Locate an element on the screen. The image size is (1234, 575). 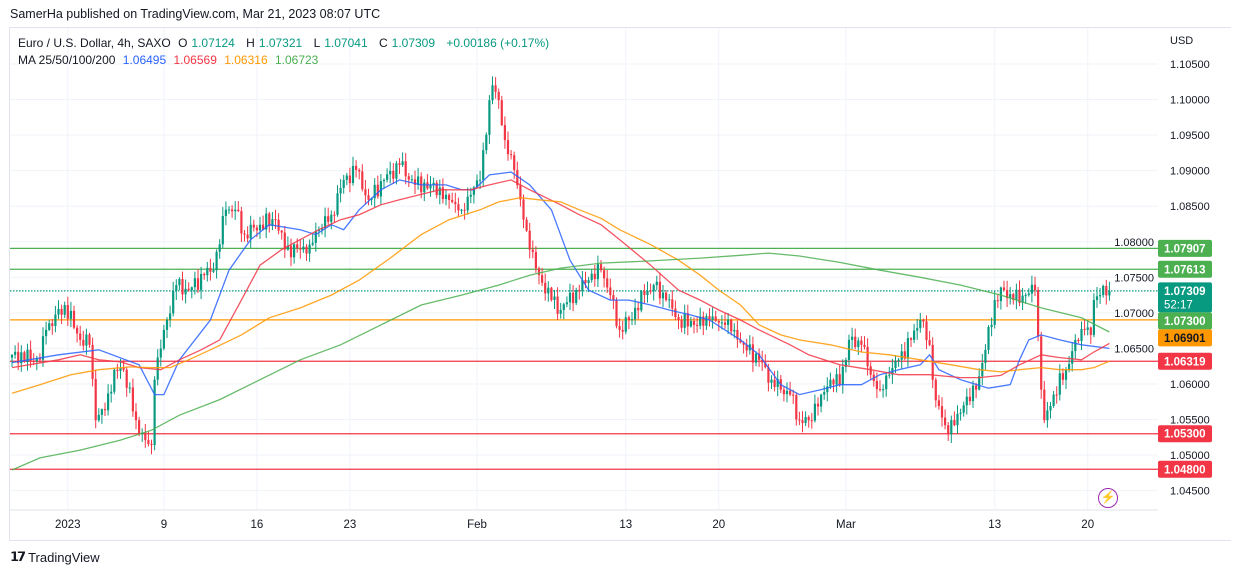
price-label-text: 1.06901 is located at coordinates (1185, 339).